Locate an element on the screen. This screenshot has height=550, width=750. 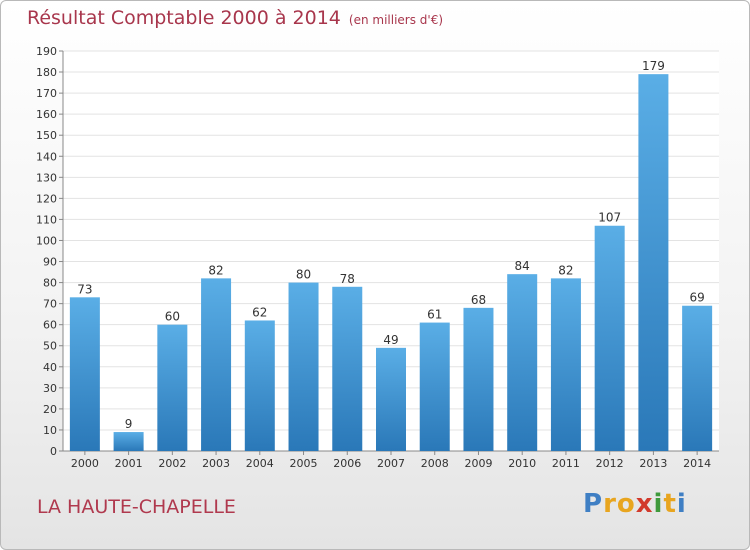
value-label-2003: 82 is located at coordinates (215, 270).